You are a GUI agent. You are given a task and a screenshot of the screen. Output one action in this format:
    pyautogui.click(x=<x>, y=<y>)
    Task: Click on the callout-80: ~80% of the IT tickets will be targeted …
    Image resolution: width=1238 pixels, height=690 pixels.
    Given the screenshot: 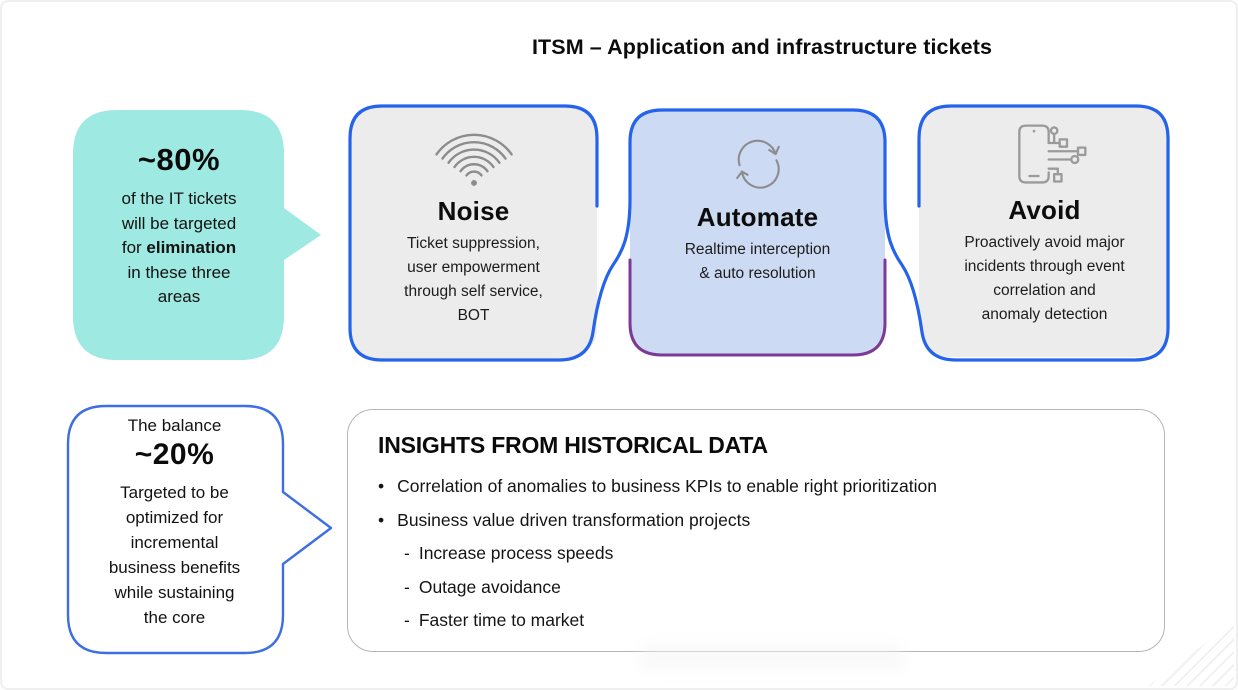 What is the action you would take?
    pyautogui.click(x=179, y=226)
    